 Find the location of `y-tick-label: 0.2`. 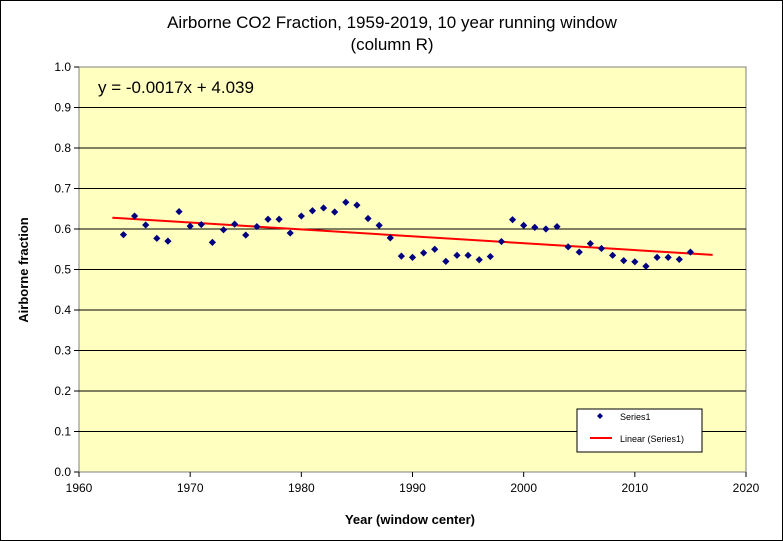

y-tick-label: 0.2 is located at coordinates (62, 391).